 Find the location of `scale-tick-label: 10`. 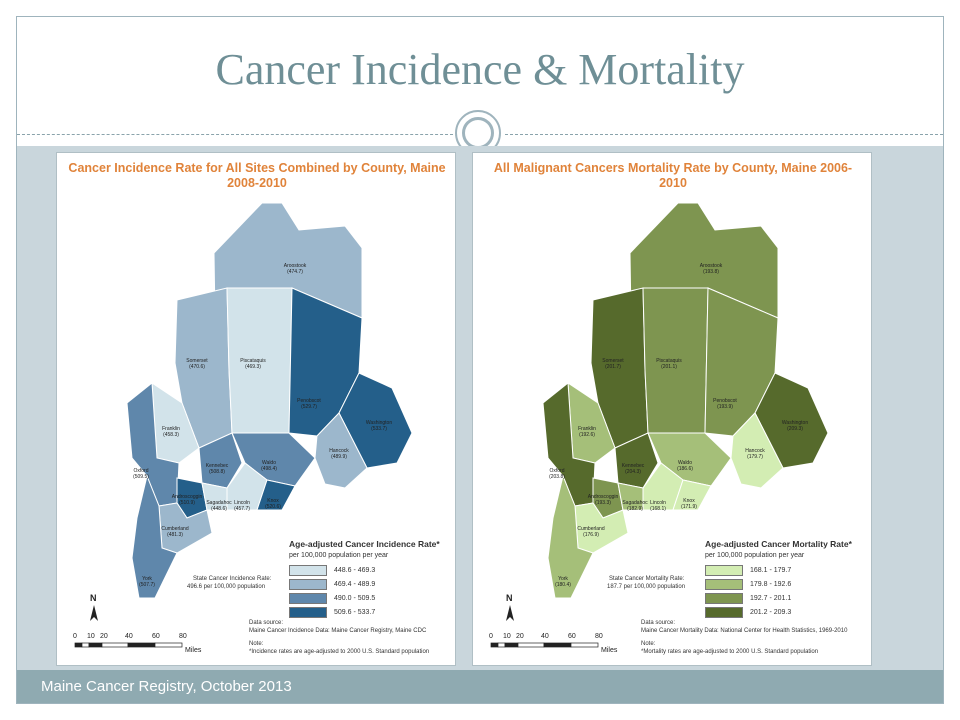

scale-tick-label: 10 is located at coordinates (91, 636).